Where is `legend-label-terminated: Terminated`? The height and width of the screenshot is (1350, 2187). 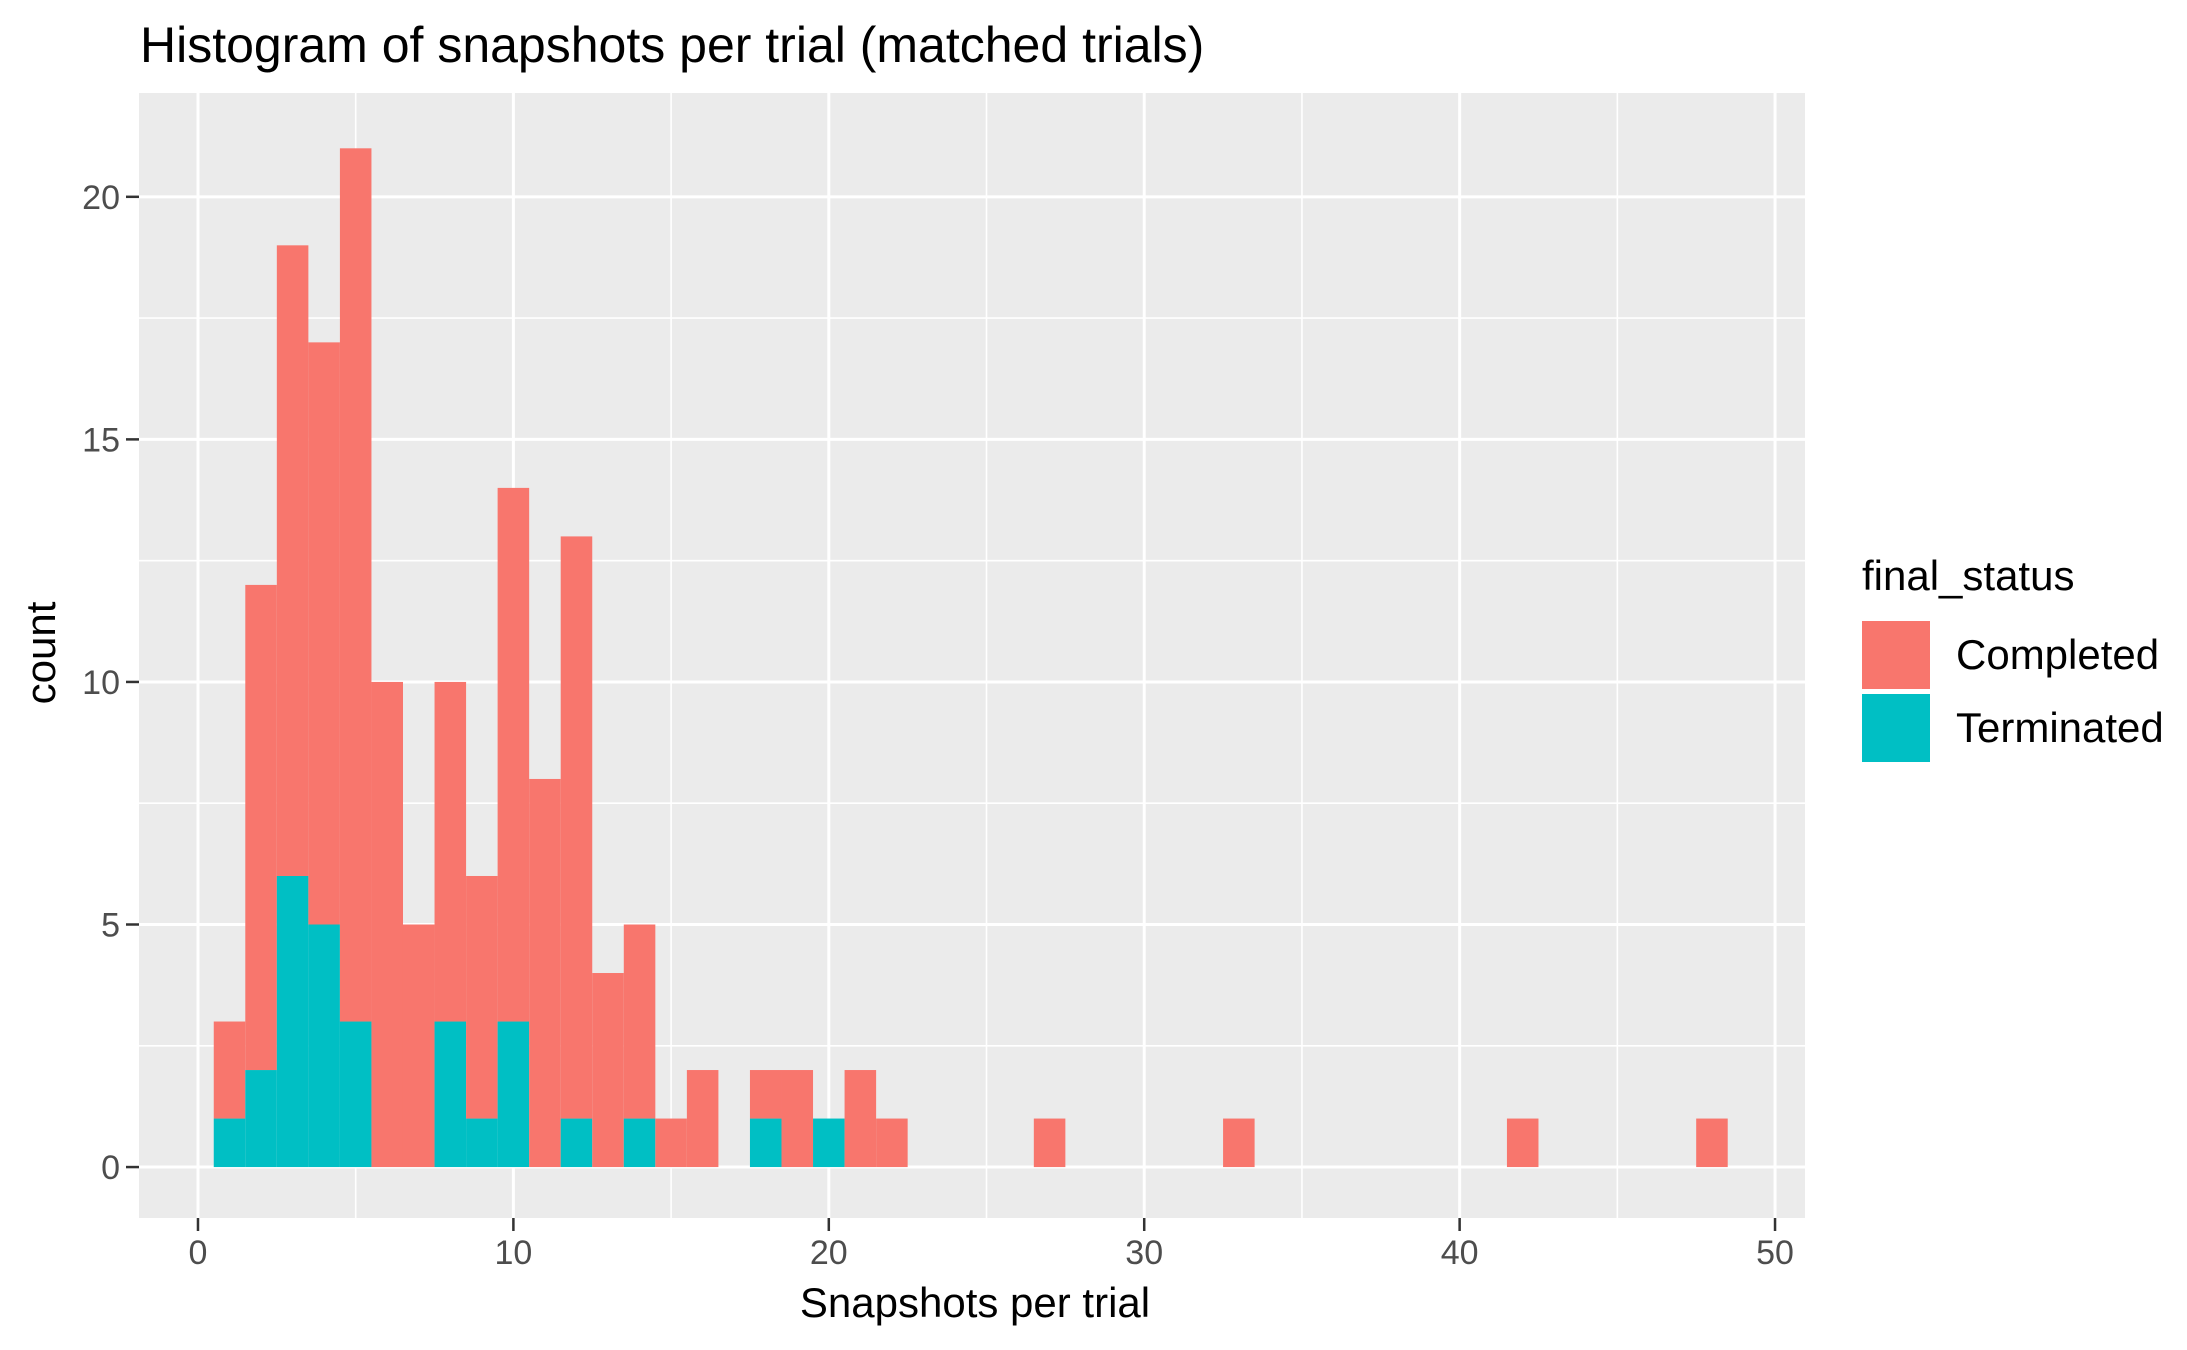 legend-label-terminated: Terminated is located at coordinates (2060, 727).